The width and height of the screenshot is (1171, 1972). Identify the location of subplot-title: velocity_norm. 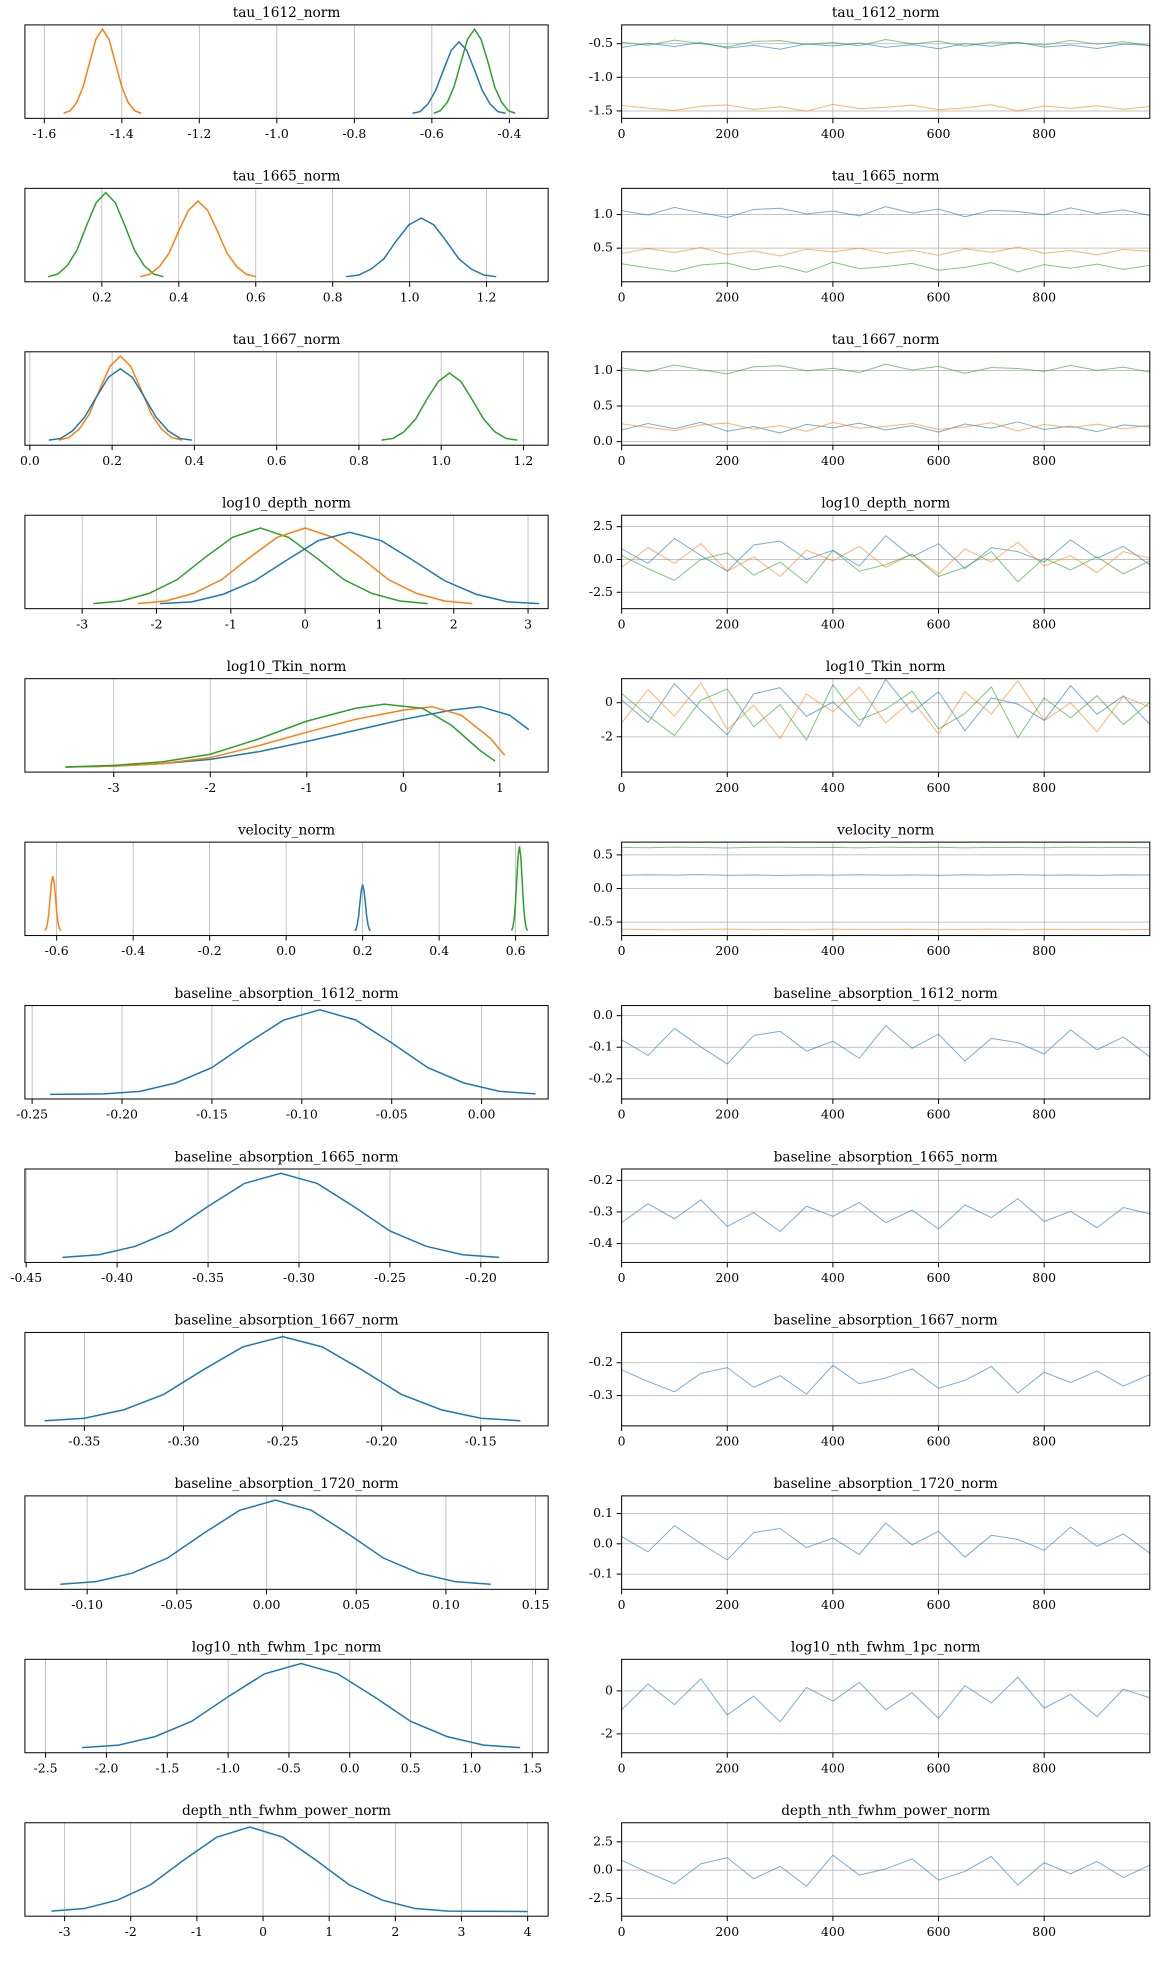
(286, 830).